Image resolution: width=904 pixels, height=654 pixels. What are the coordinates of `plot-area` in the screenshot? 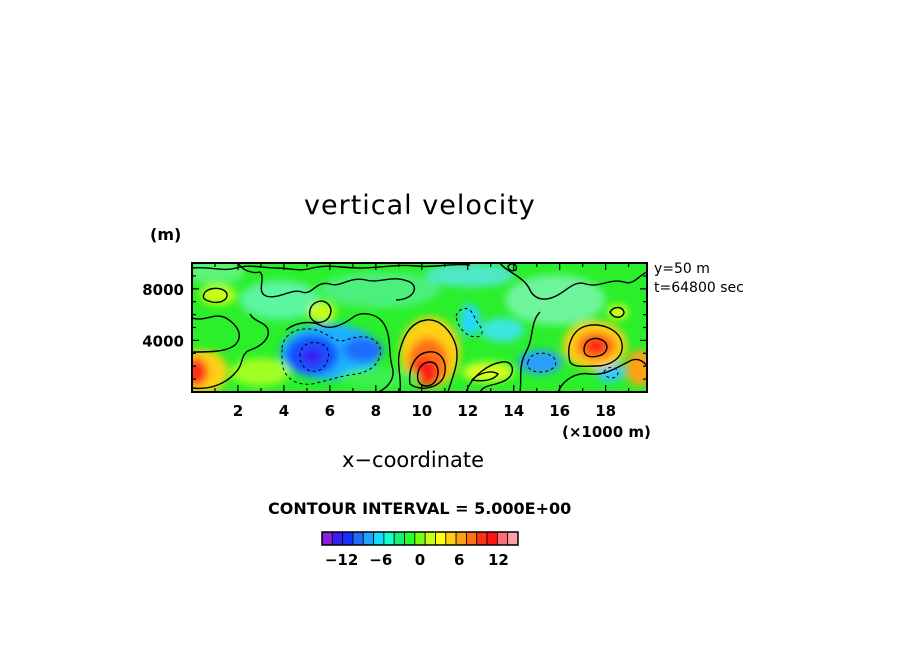 It's located at (419, 327).